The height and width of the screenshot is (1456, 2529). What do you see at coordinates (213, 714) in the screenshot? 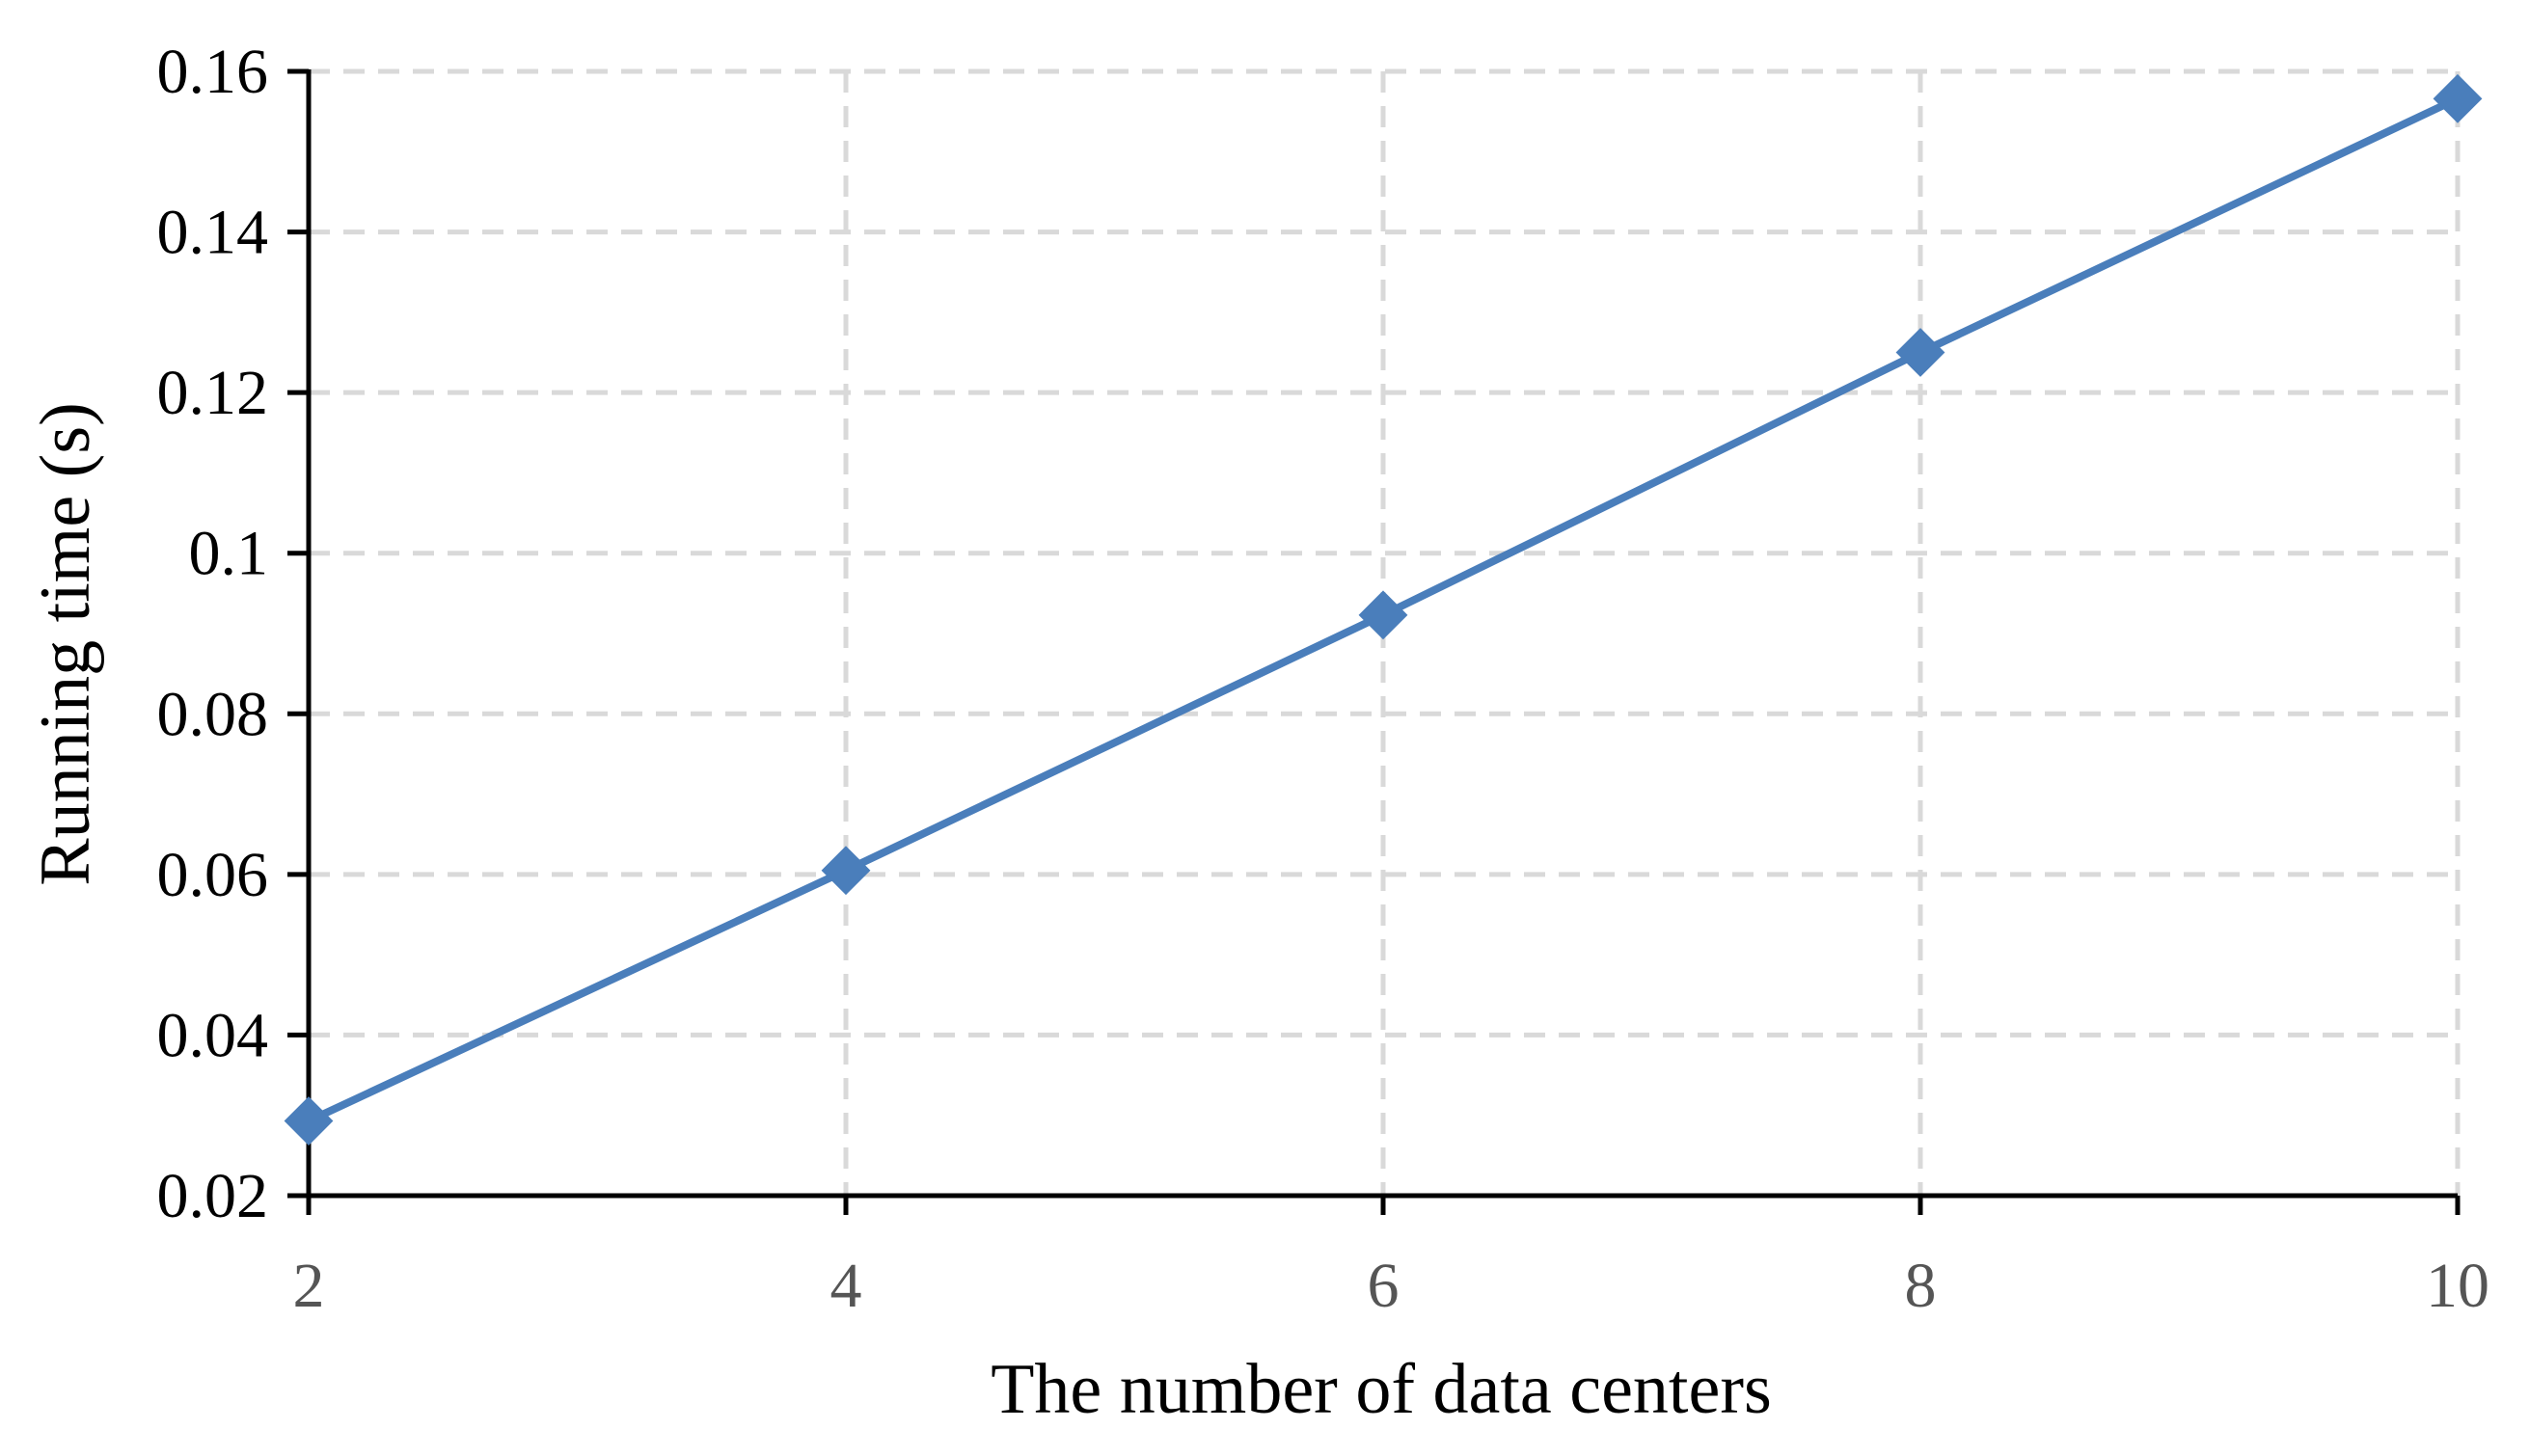
I see `y-tick-label: 0.08` at bounding box center [213, 714].